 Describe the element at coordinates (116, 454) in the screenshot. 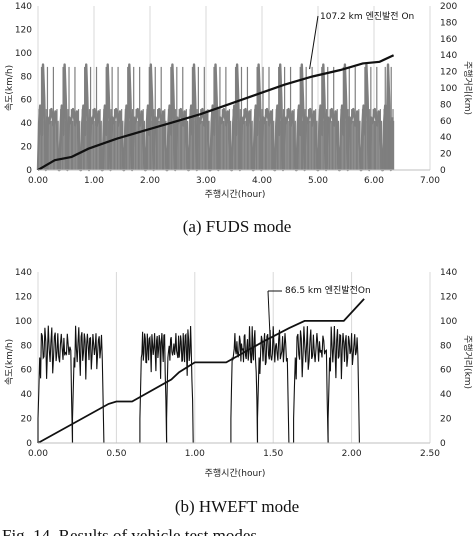

I see `chart-b-xtick-label: 0.50` at that location.